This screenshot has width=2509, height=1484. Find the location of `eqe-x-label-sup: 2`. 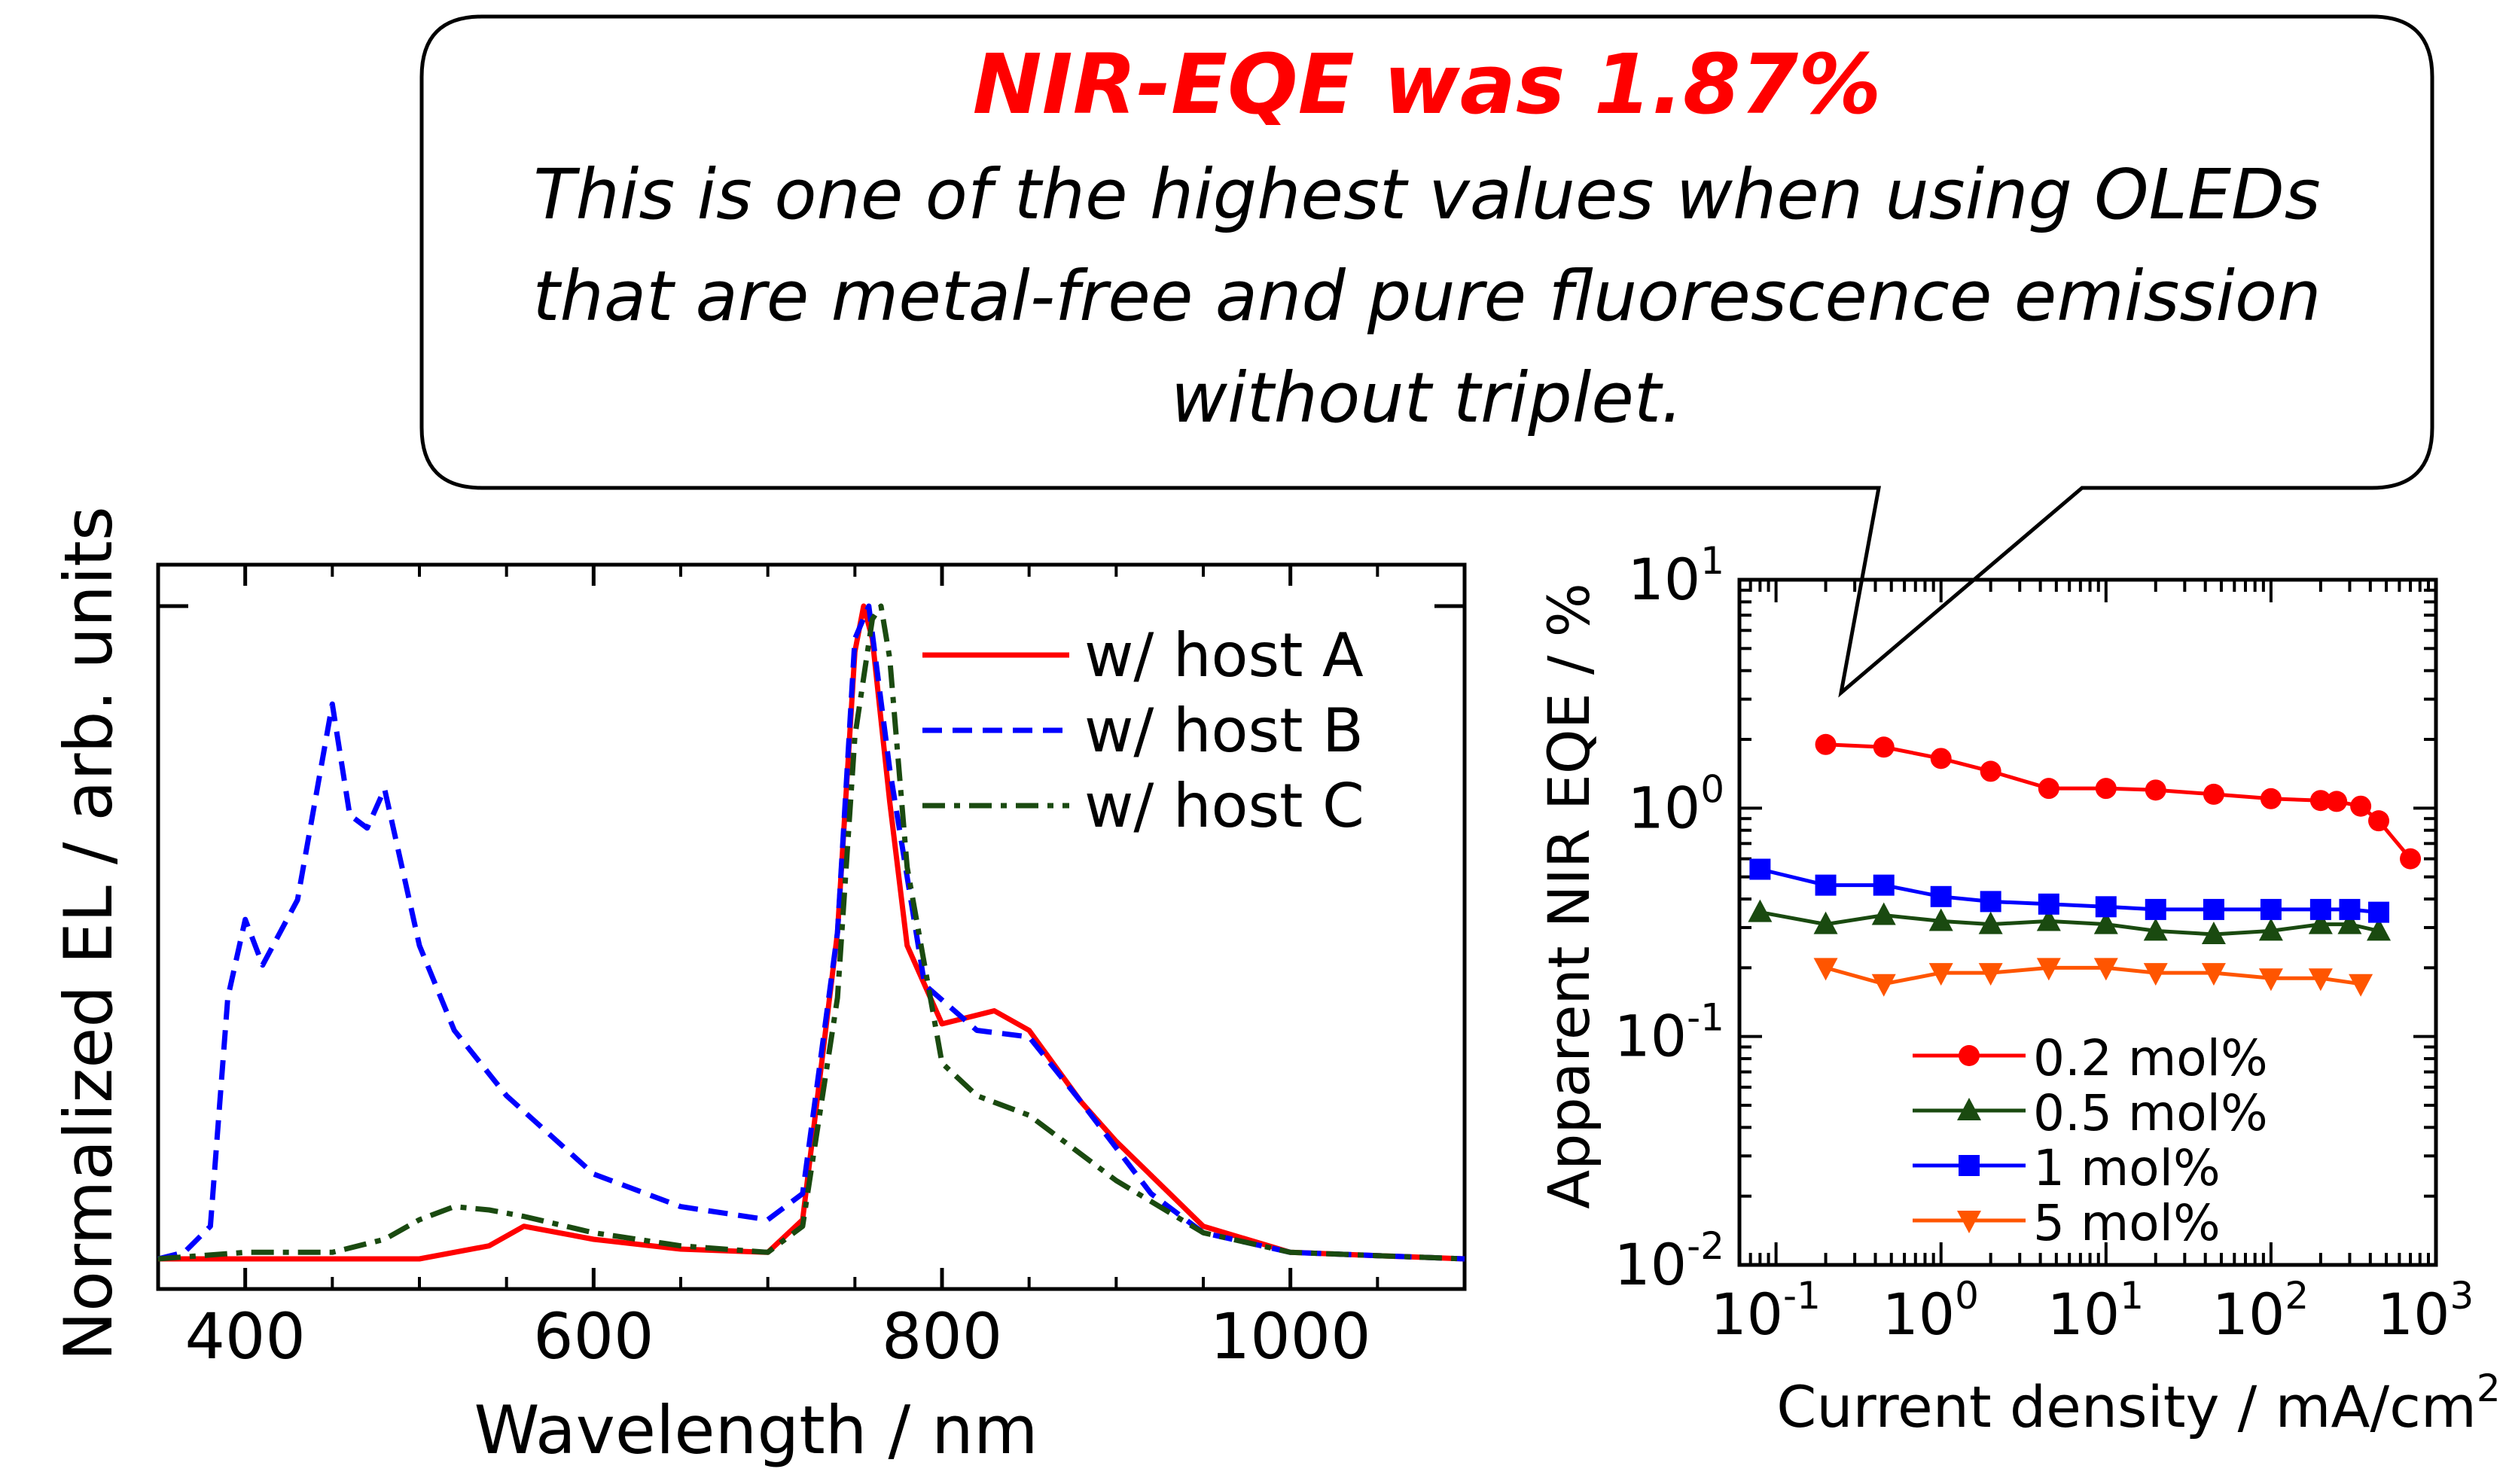

eqe-x-label-sup: 2 is located at coordinates (2489, 1388).